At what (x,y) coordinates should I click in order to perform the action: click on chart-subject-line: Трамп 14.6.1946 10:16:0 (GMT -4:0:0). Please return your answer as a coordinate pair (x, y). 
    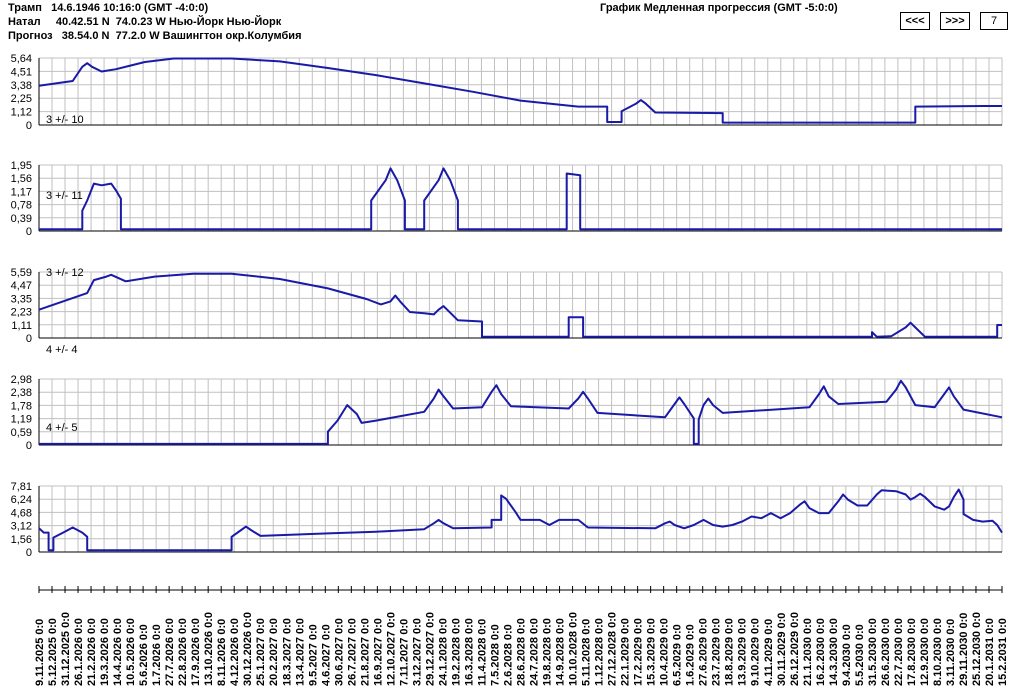
    Looking at the image, I should click on (108, 8).